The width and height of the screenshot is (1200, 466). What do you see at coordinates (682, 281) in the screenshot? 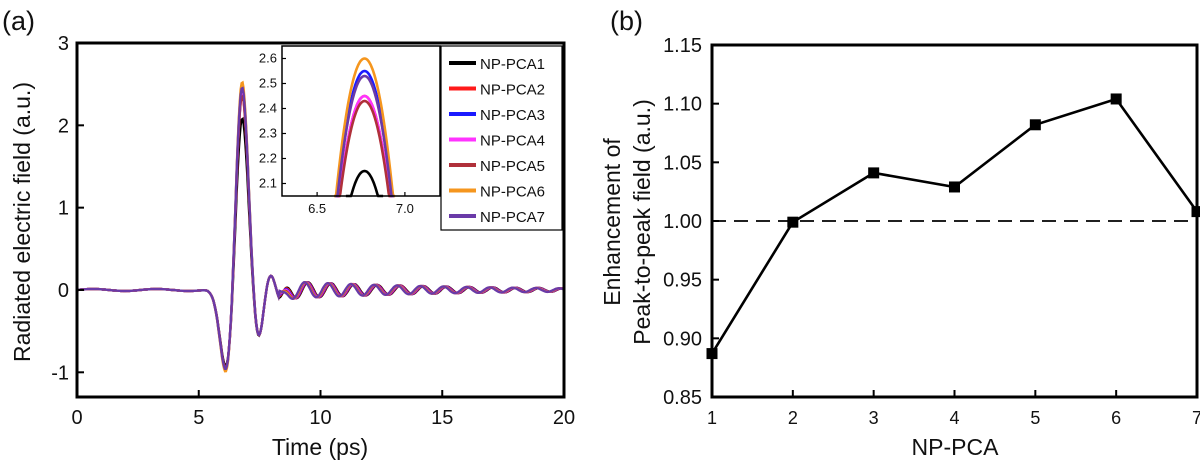
I see `y-tick-label: 0.95` at bounding box center [682, 281].